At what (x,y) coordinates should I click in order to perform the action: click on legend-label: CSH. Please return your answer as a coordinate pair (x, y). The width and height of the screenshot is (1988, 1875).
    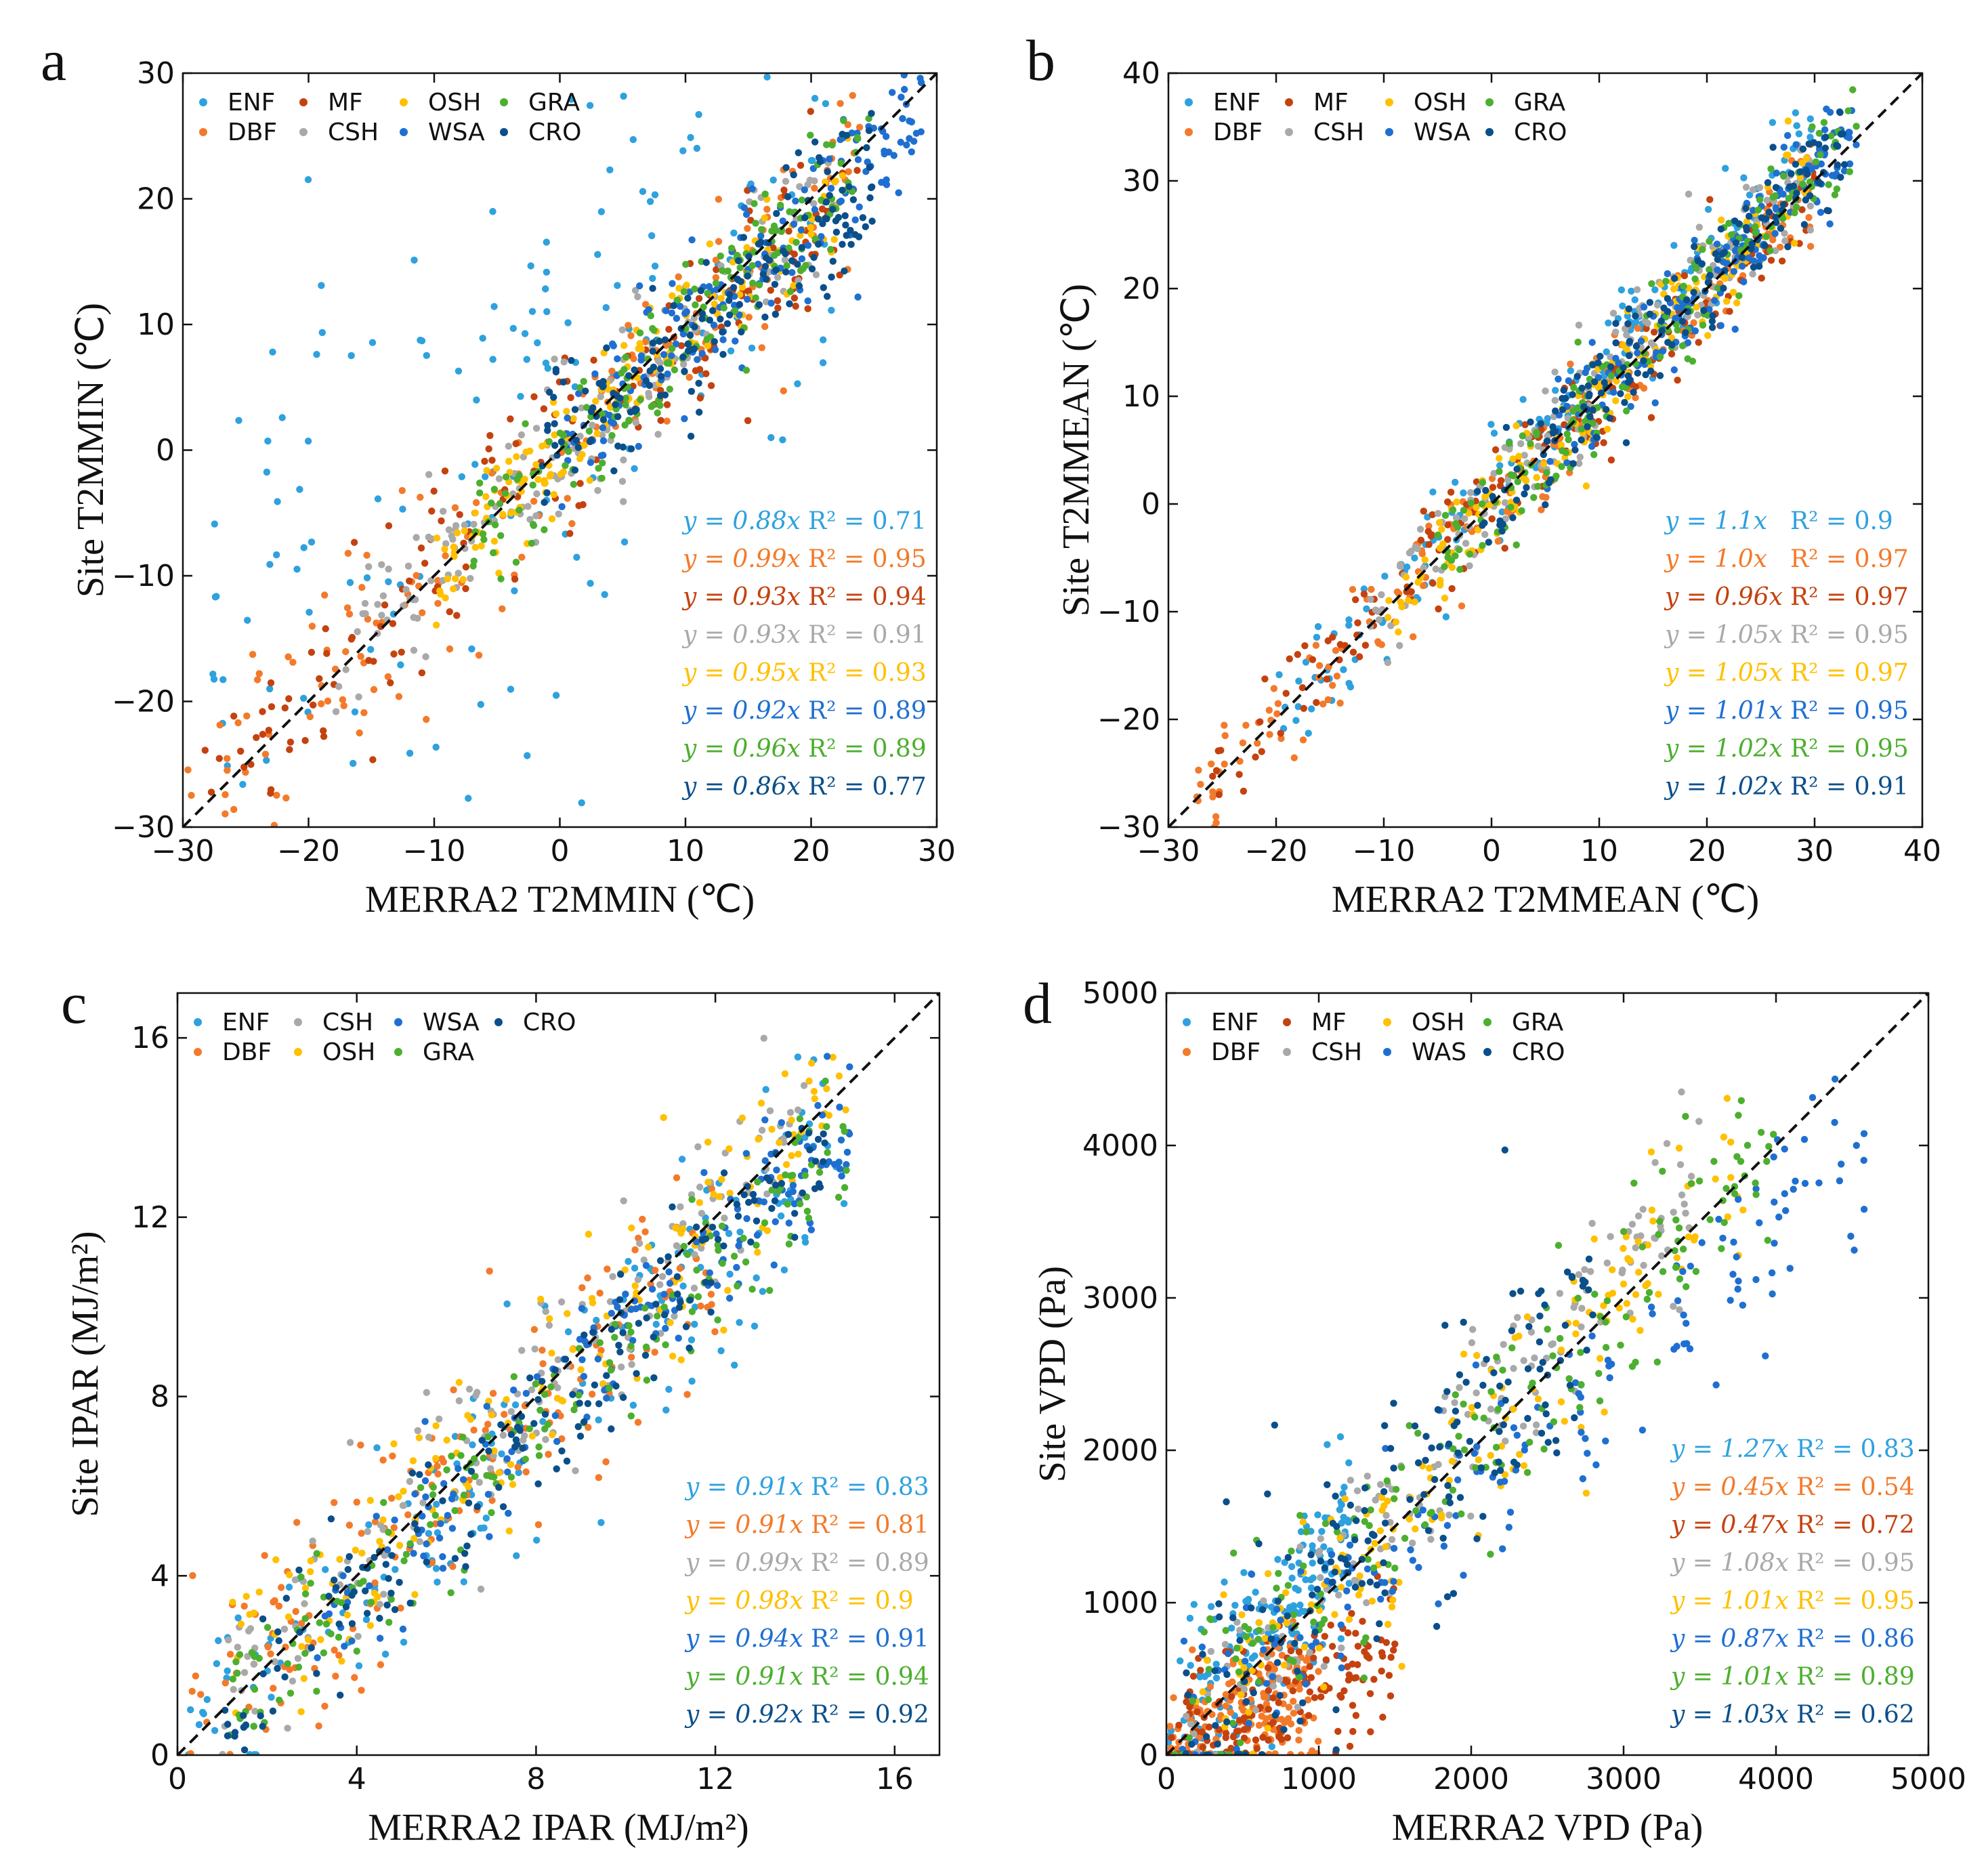
    Looking at the image, I should click on (1338, 132).